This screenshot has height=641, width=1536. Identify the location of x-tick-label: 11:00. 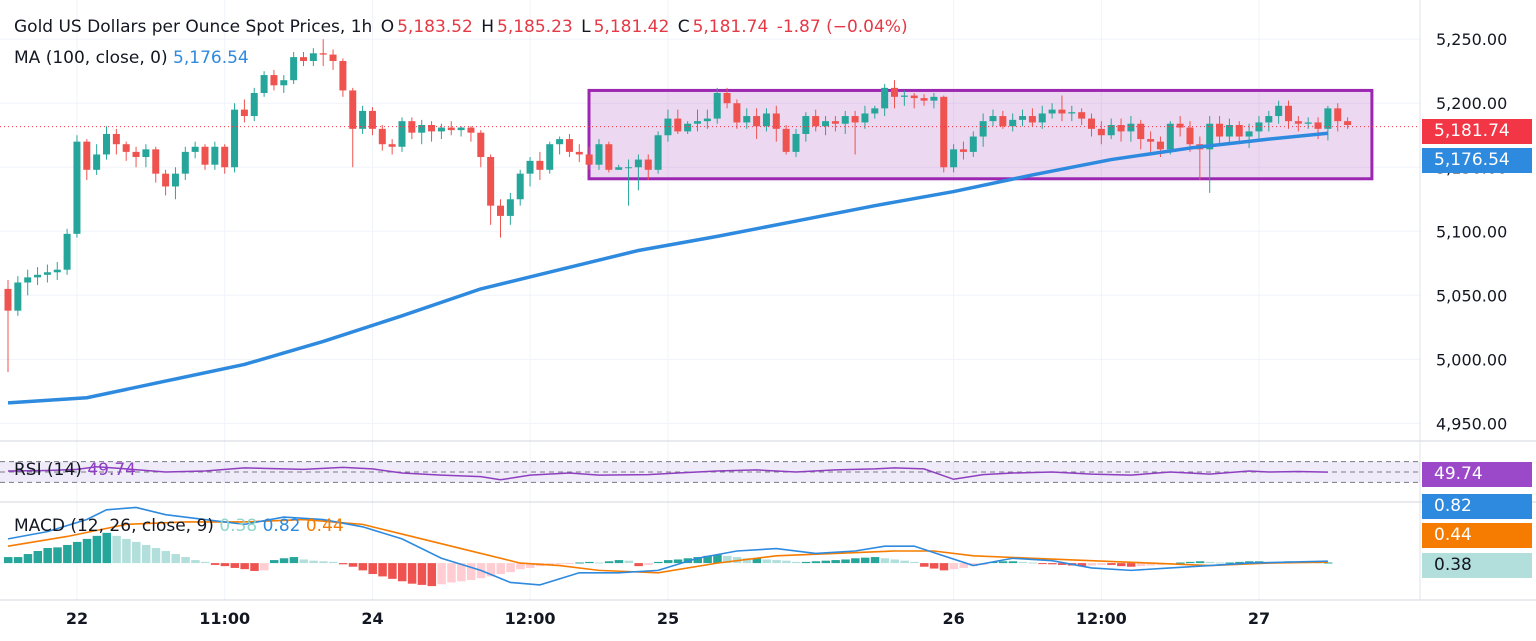
(224, 618).